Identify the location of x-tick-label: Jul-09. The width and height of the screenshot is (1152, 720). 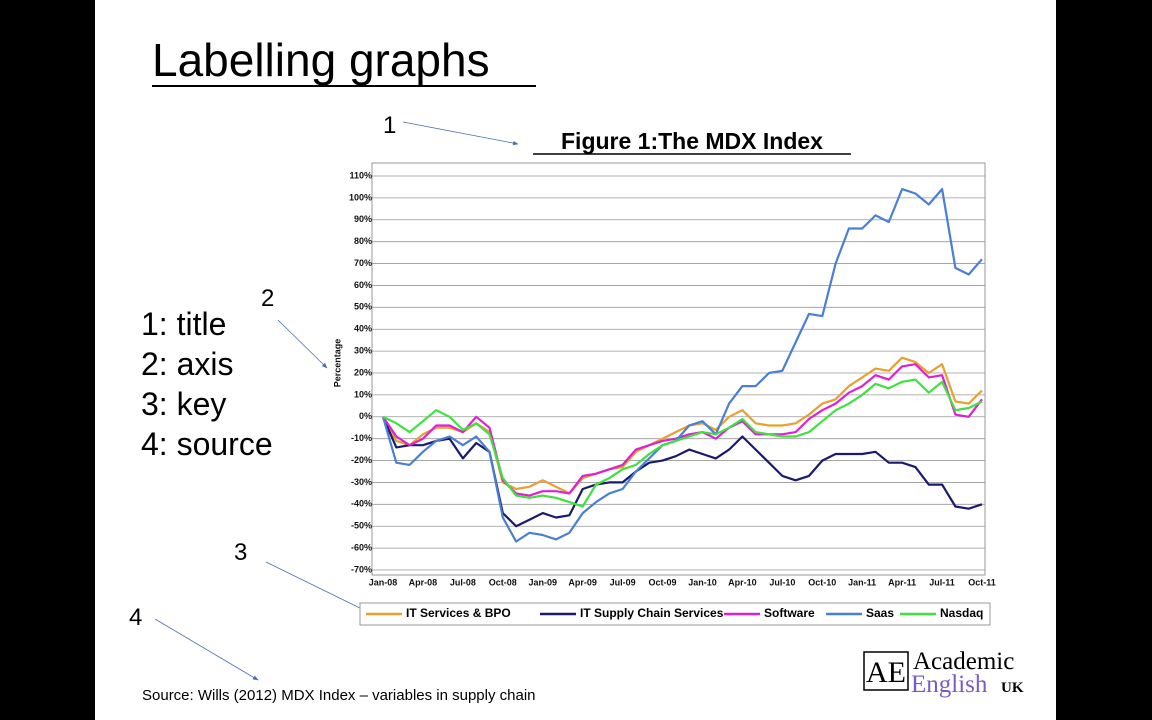
(623, 582).